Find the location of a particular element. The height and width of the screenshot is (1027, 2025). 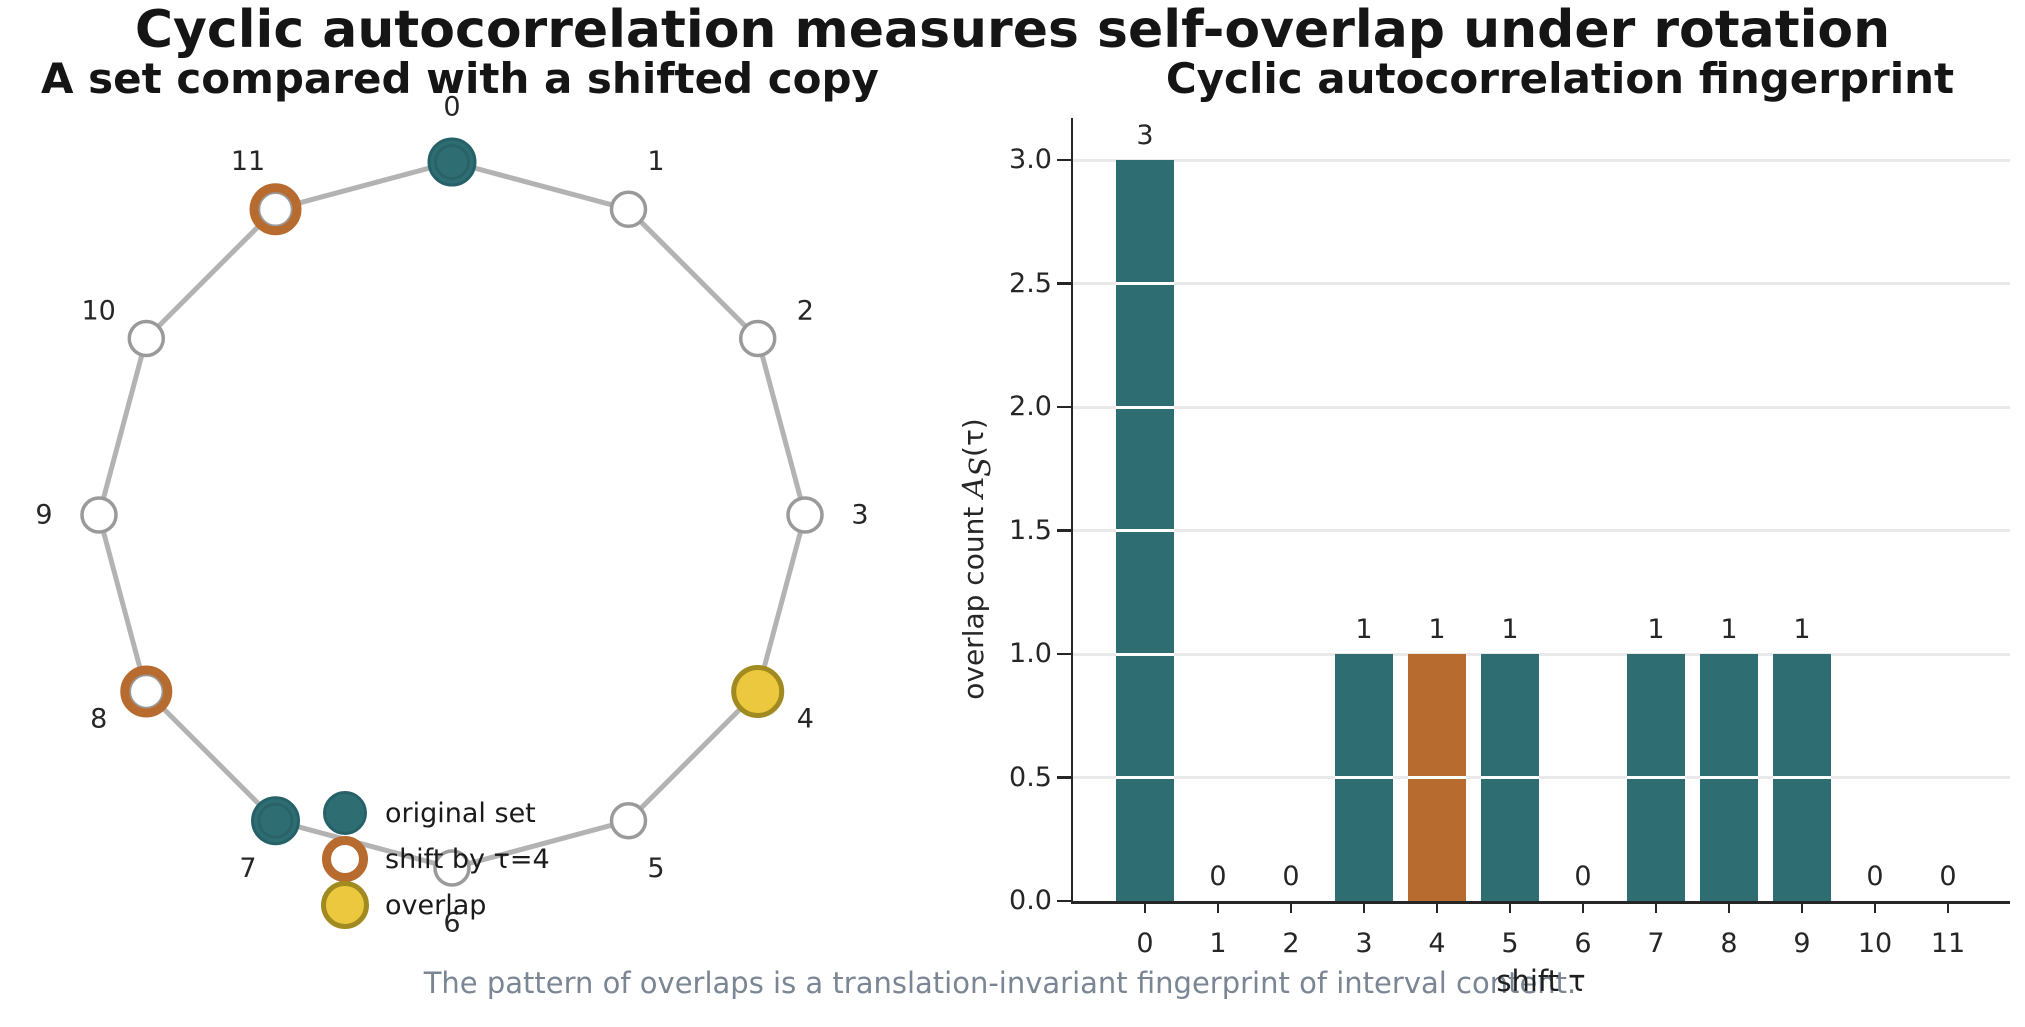

gridline-y-1.5 is located at coordinates (1541, 530).